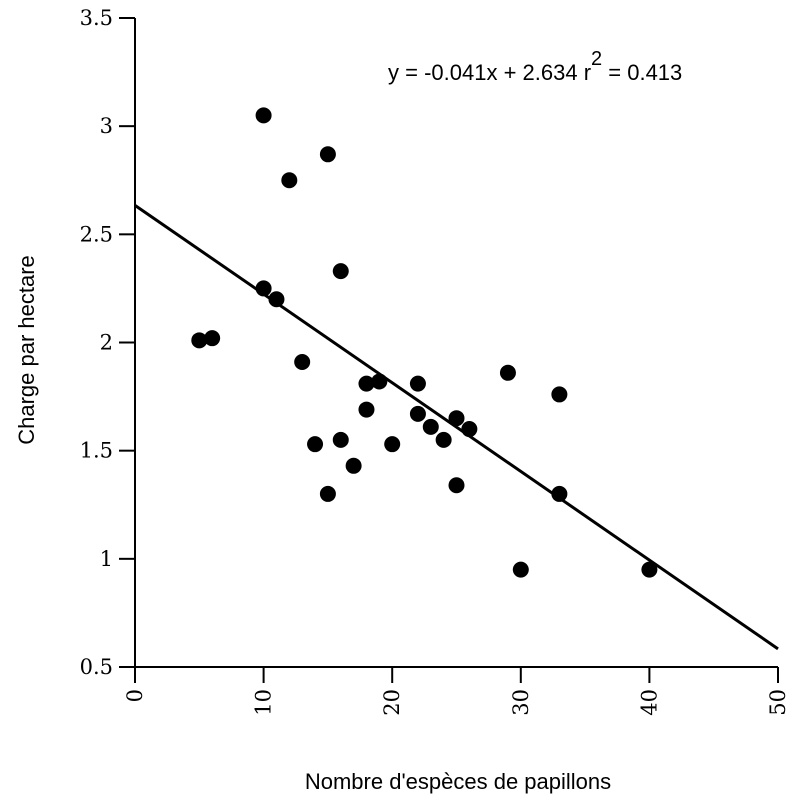 This screenshot has width=796, height=803. Describe the element at coordinates (778, 702) in the screenshot. I see `x-tick-label: 50` at that location.